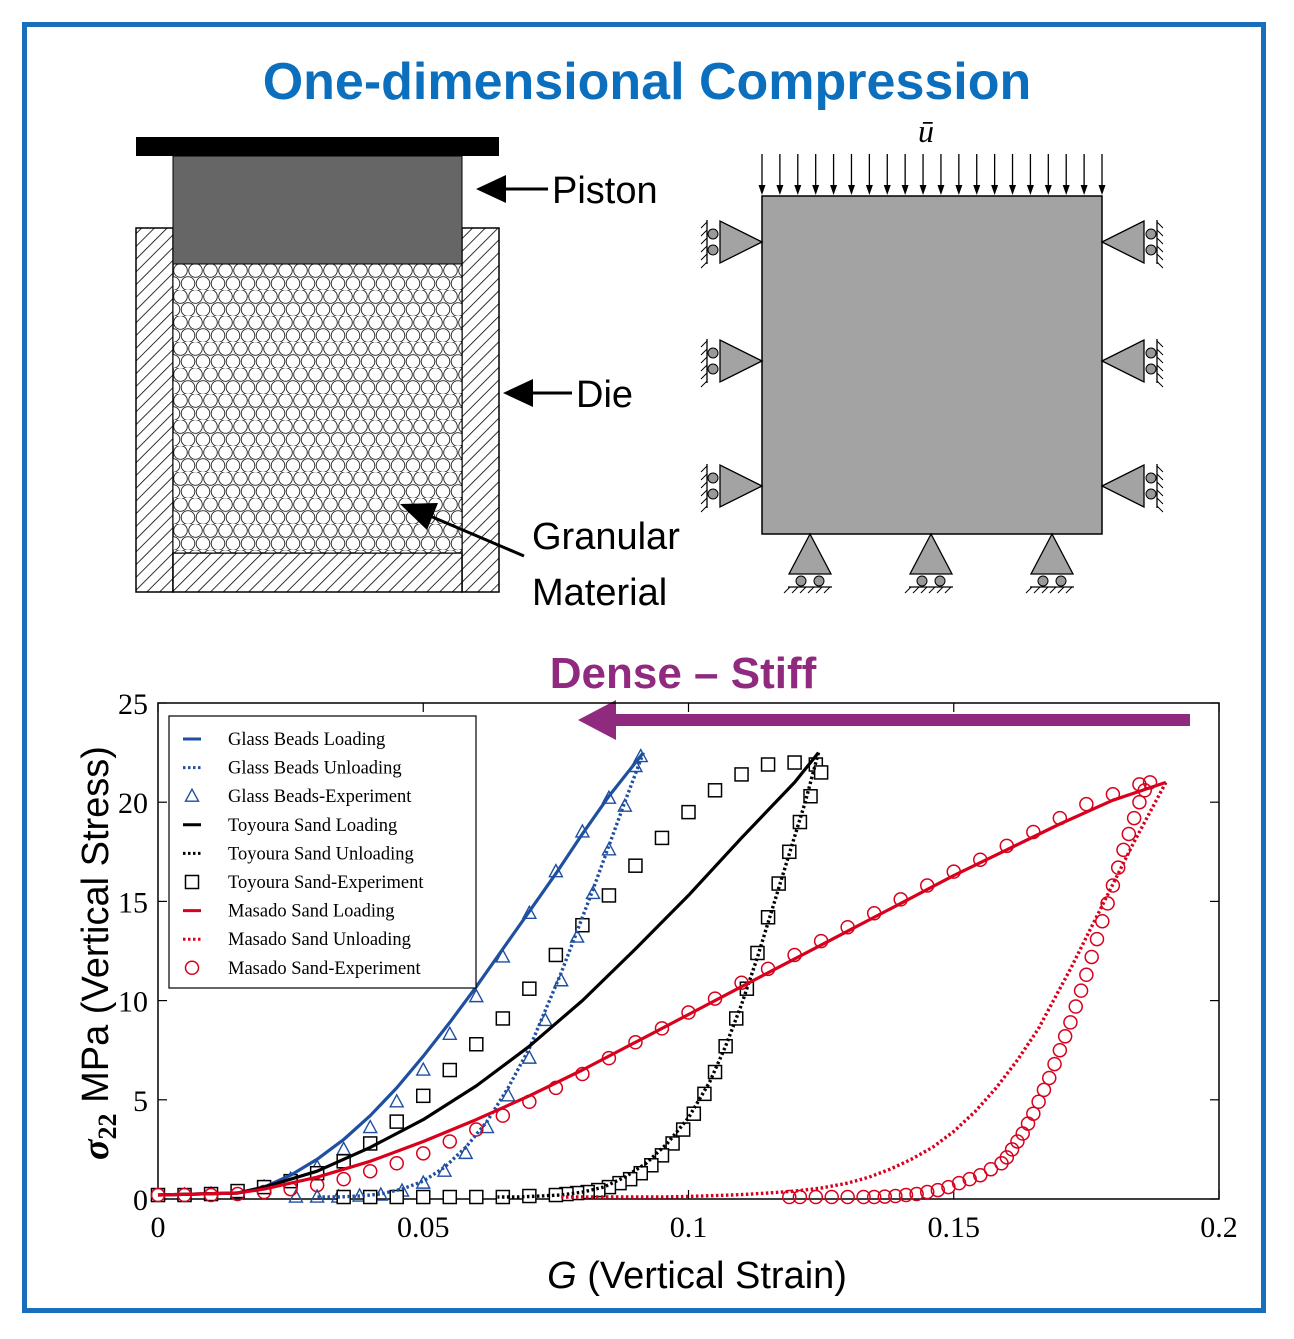 Image resolution: width=1294 pixels, height=1339 pixels. What do you see at coordinates (480, 410) in the screenshot?
I see `die-right-wall` at bounding box center [480, 410].